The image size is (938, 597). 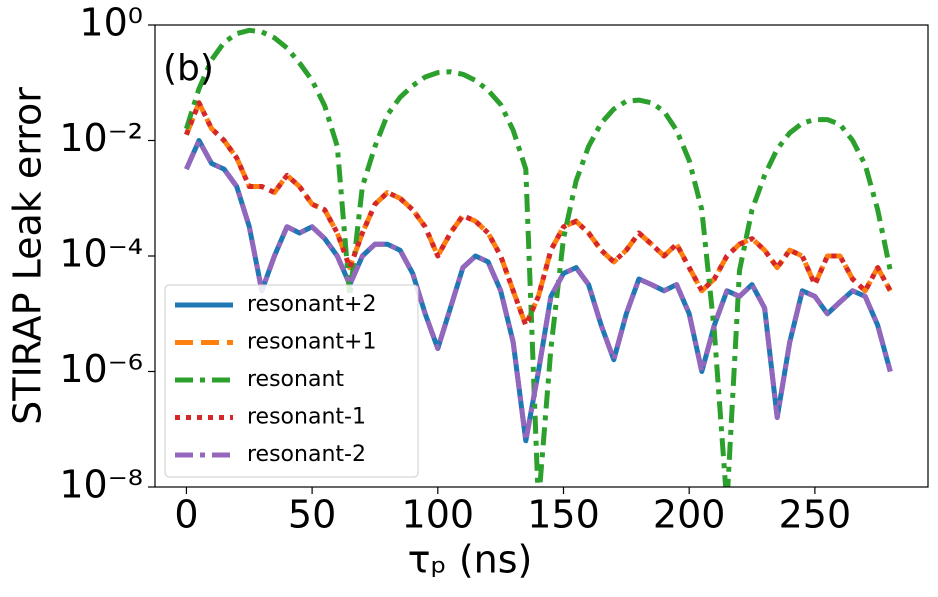 What do you see at coordinates (815, 515) in the screenshot?
I see `x-tick-label: 250` at bounding box center [815, 515].